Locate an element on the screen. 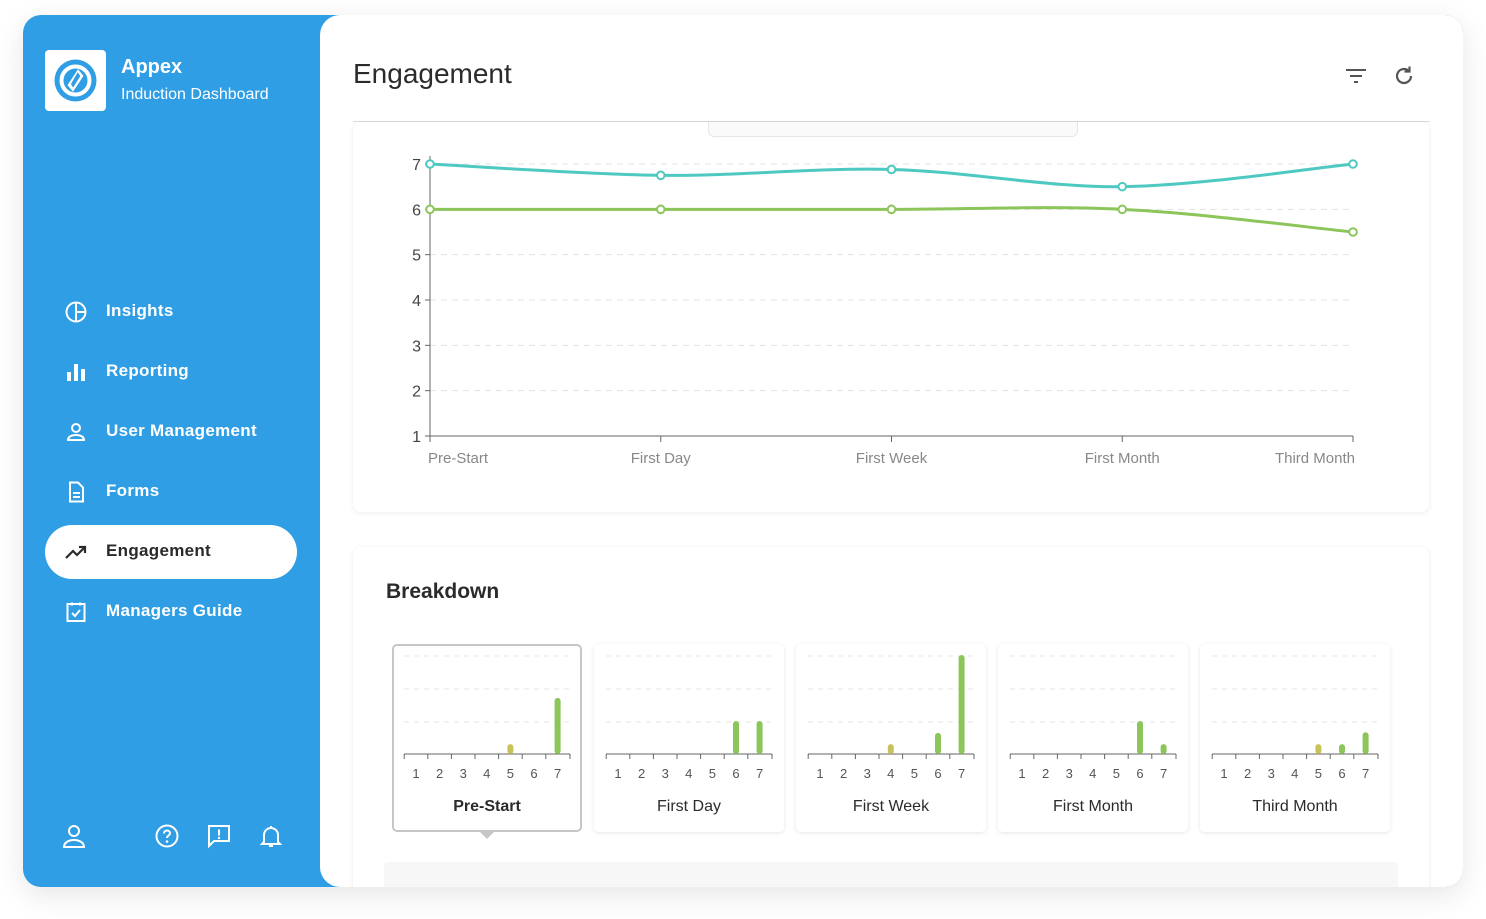  breakdown-chart-label: Third Month is located at coordinates (1295, 806).